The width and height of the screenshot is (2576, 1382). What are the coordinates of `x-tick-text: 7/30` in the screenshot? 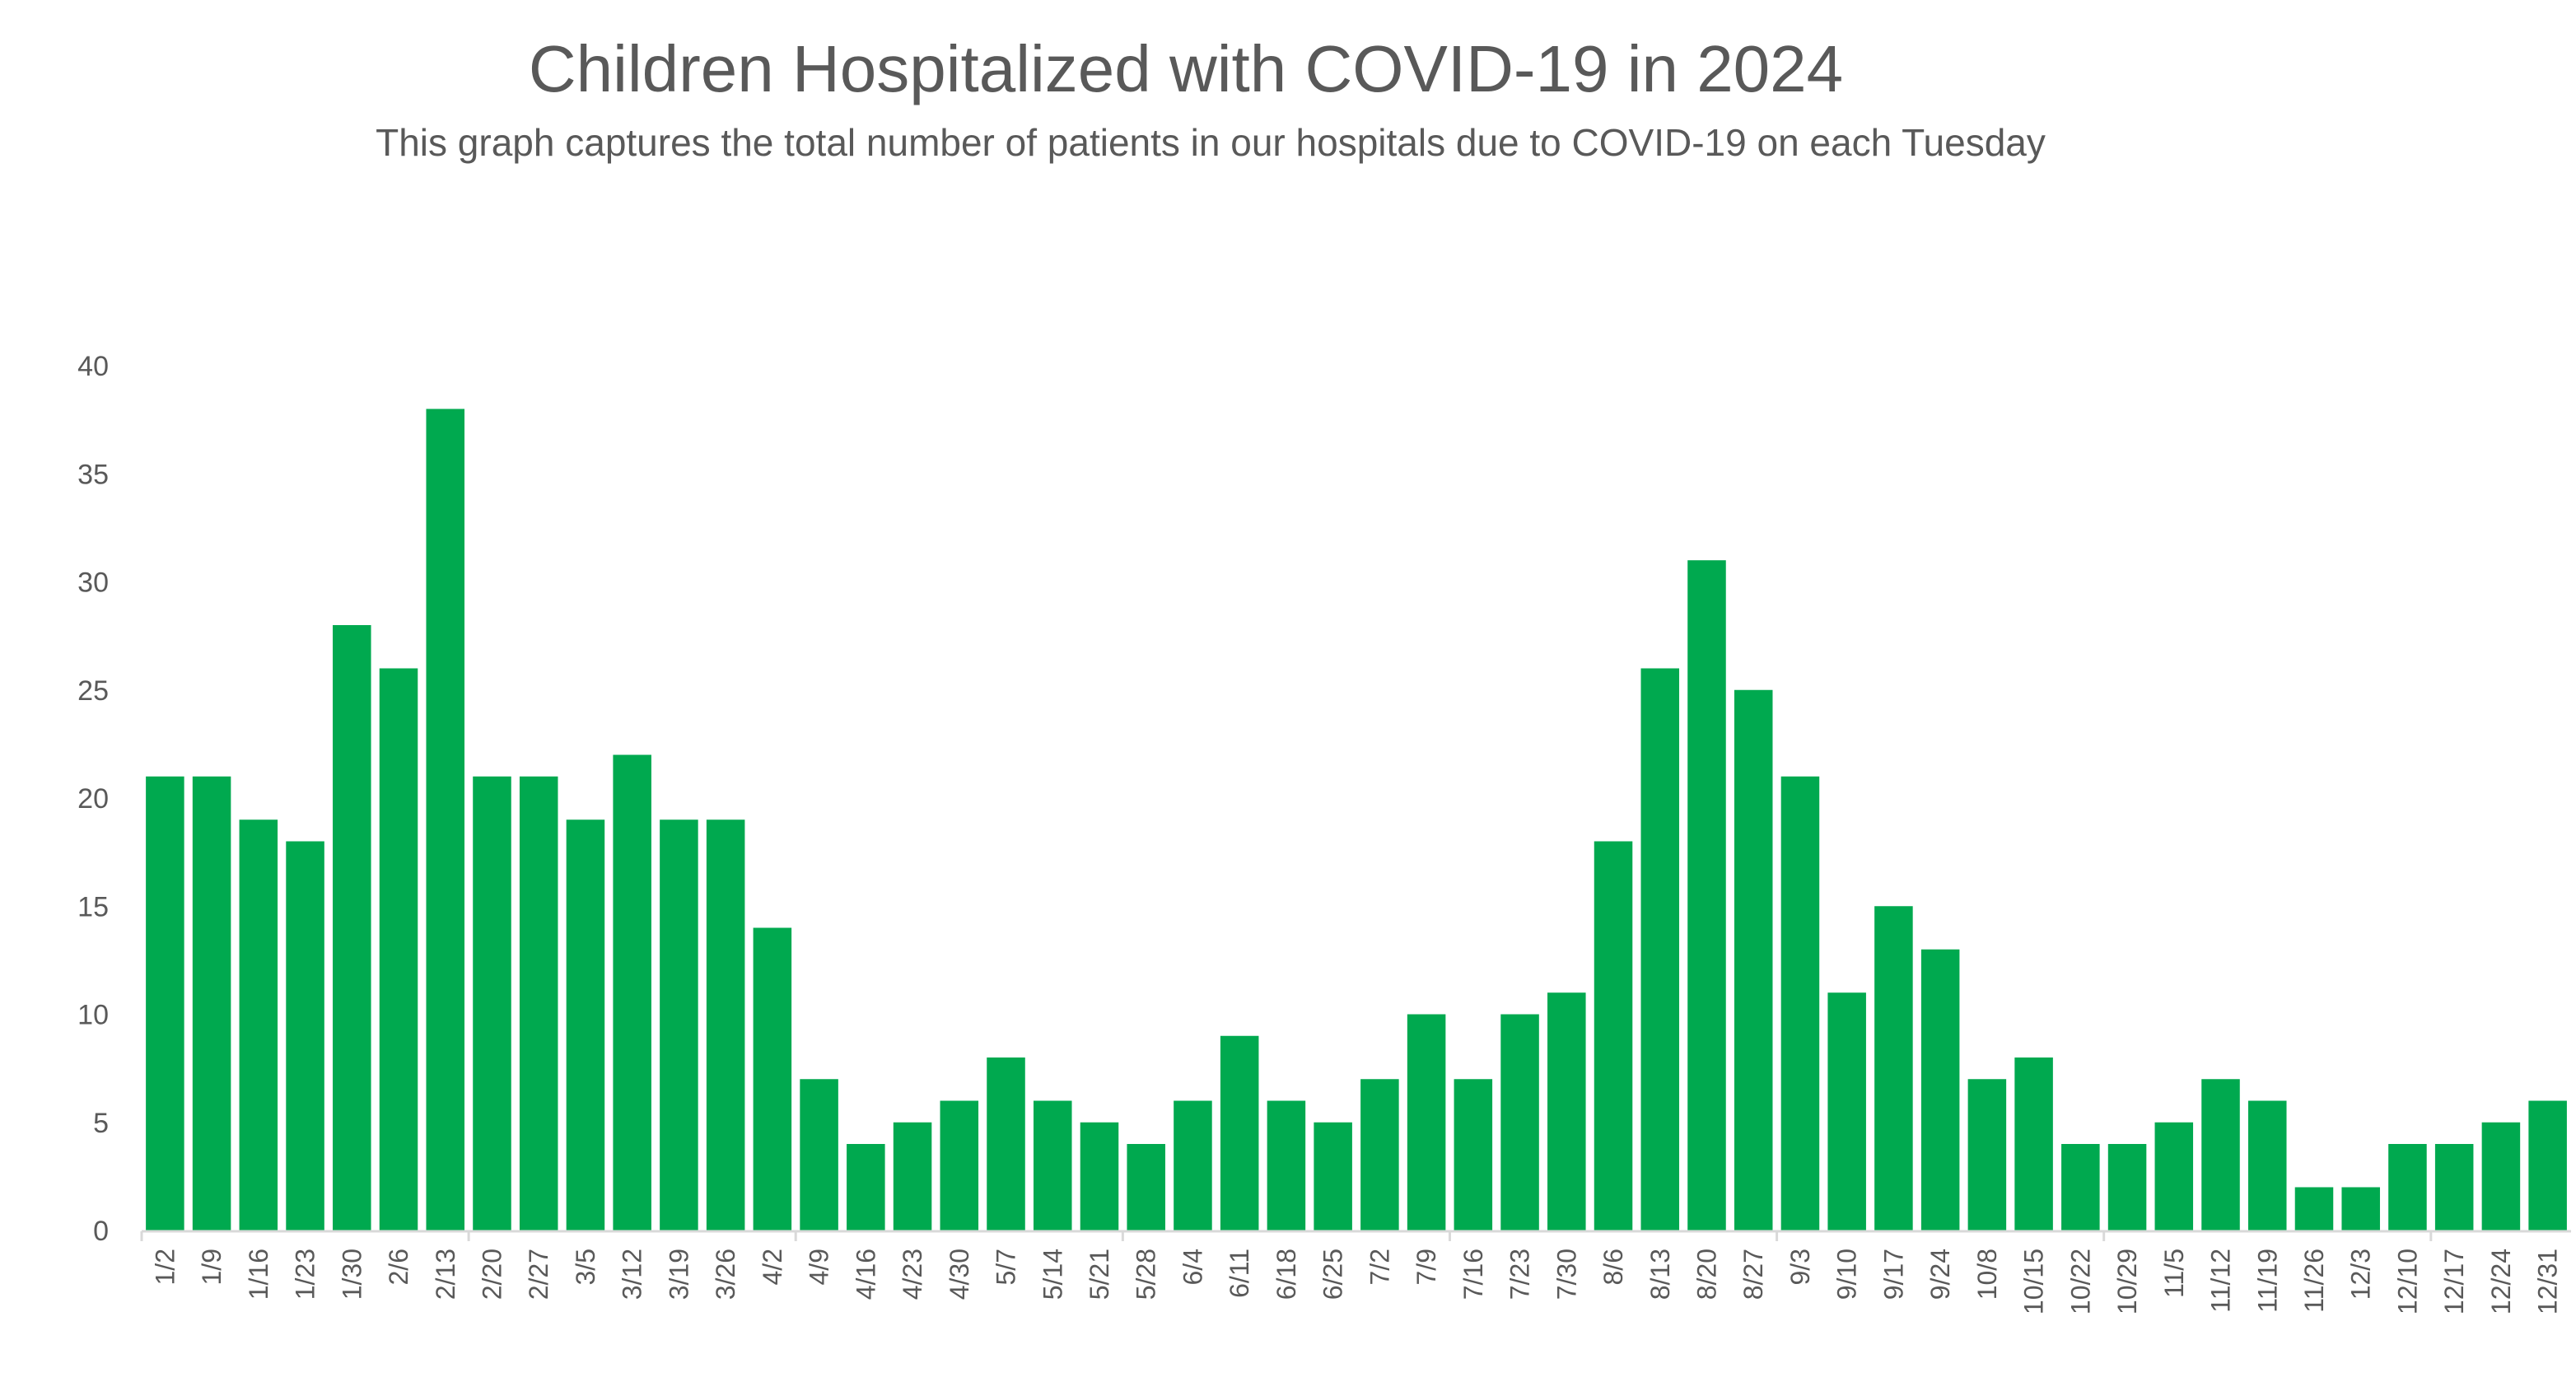 It's located at (1566, 1274).